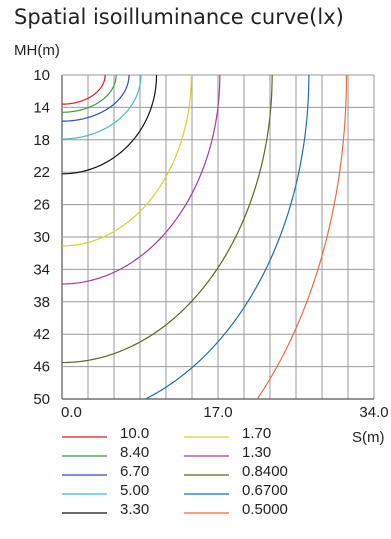 Image resolution: width=391 pixels, height=539 pixels. What do you see at coordinates (41, 334) in the screenshot?
I see `y-tick-label: 42` at bounding box center [41, 334].